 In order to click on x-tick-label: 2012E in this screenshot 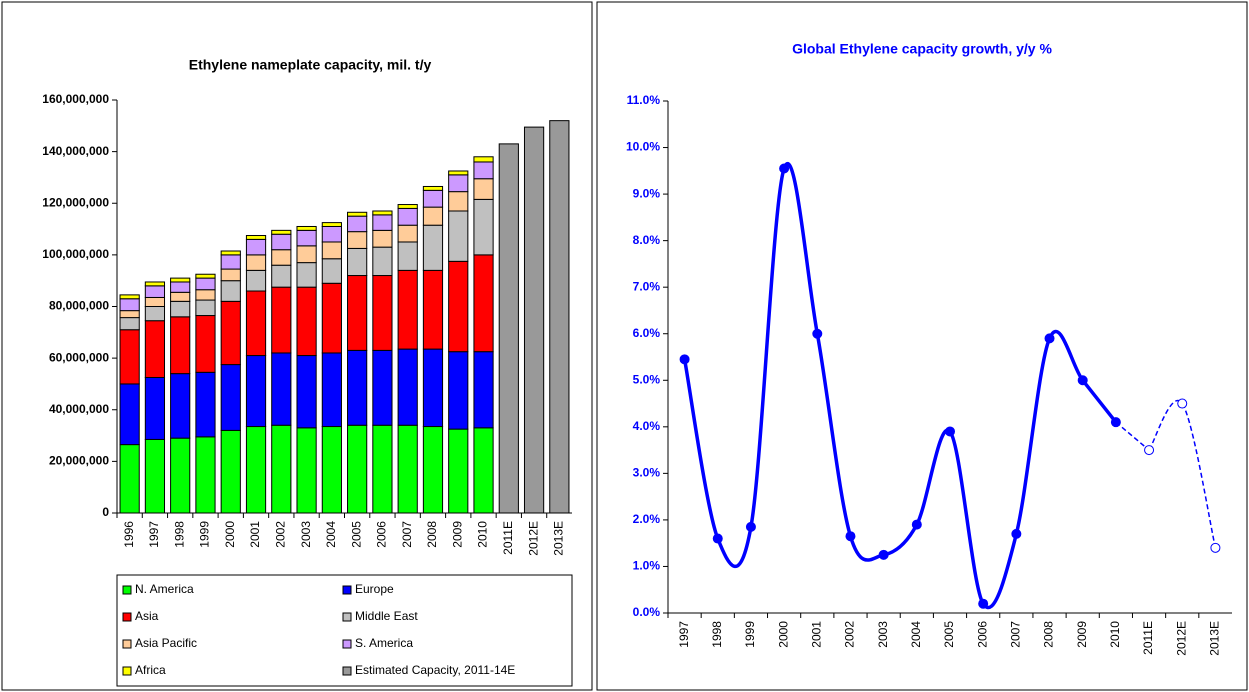, I will do `click(1181, 638)`.